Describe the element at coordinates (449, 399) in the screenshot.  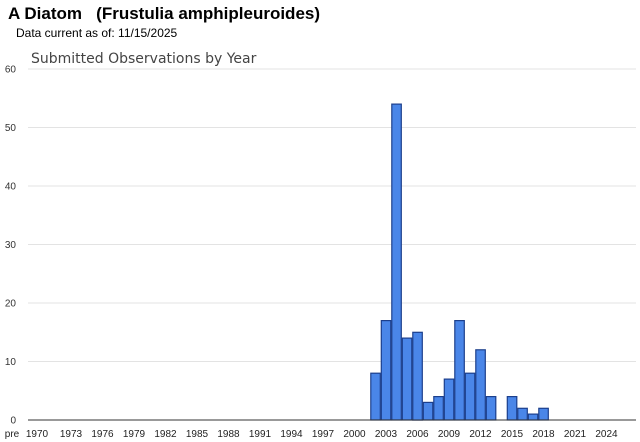
I see `bar-2009` at that location.